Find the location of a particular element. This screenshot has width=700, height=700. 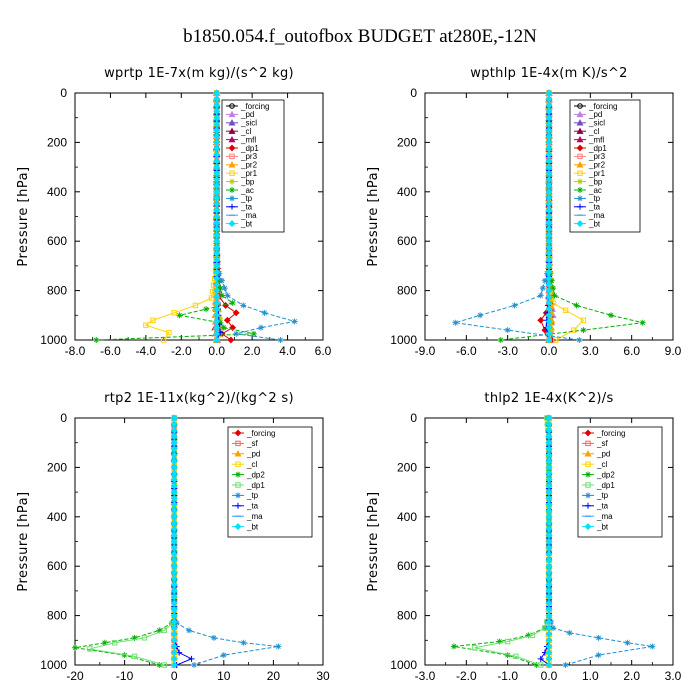

x-tick-label: 9.0 is located at coordinates (673, 351).